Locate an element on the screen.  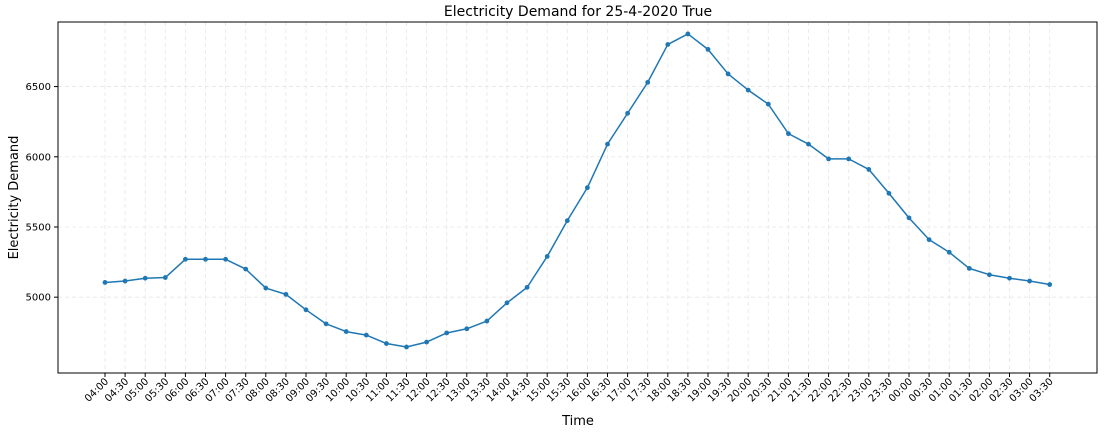
y-tick-label: 5500 is located at coordinates (38, 227).